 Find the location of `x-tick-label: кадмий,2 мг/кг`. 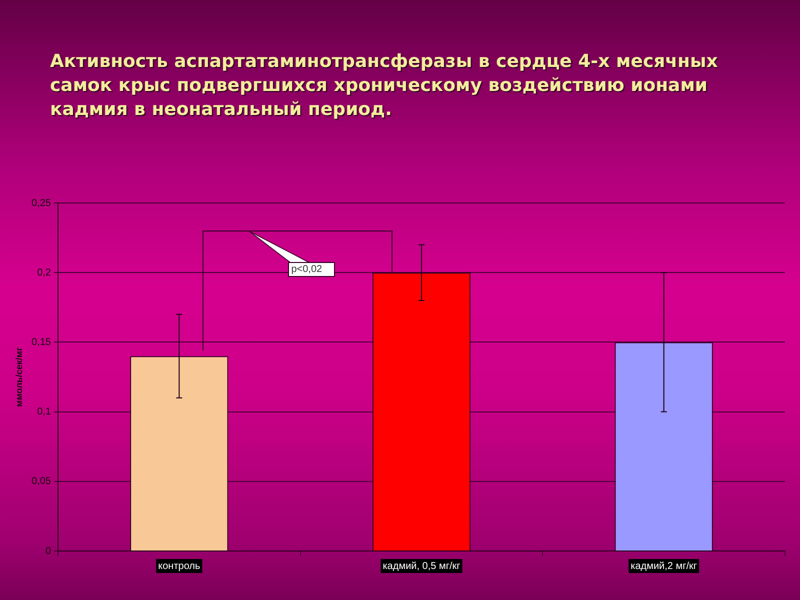

x-tick-label: кадмий,2 мг/кг is located at coordinates (664, 566).